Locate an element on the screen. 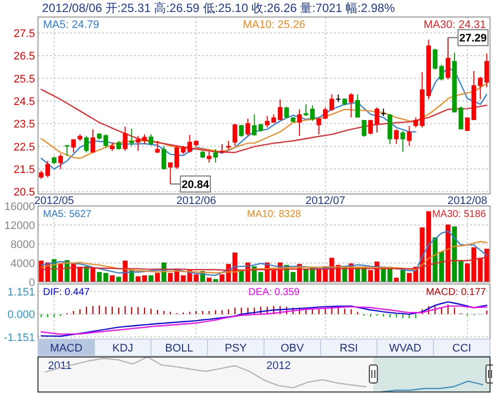 The height and width of the screenshot is (394, 493). x-tick-label: 2012/08 is located at coordinates (468, 201).